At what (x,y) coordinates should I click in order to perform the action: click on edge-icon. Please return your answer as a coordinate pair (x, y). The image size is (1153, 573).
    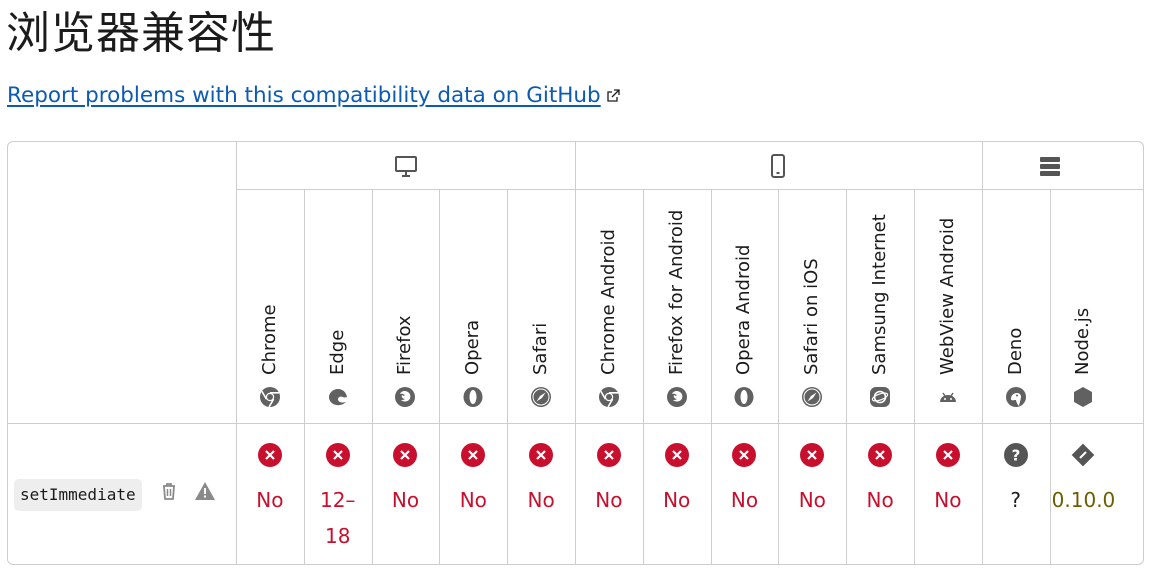
    Looking at the image, I should click on (338, 397).